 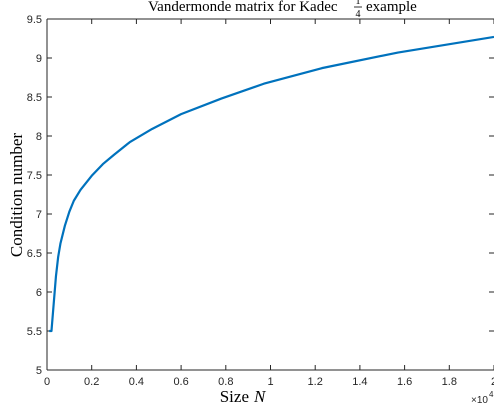 I want to click on y-tick-label: 8.5, so click(x=34, y=98).